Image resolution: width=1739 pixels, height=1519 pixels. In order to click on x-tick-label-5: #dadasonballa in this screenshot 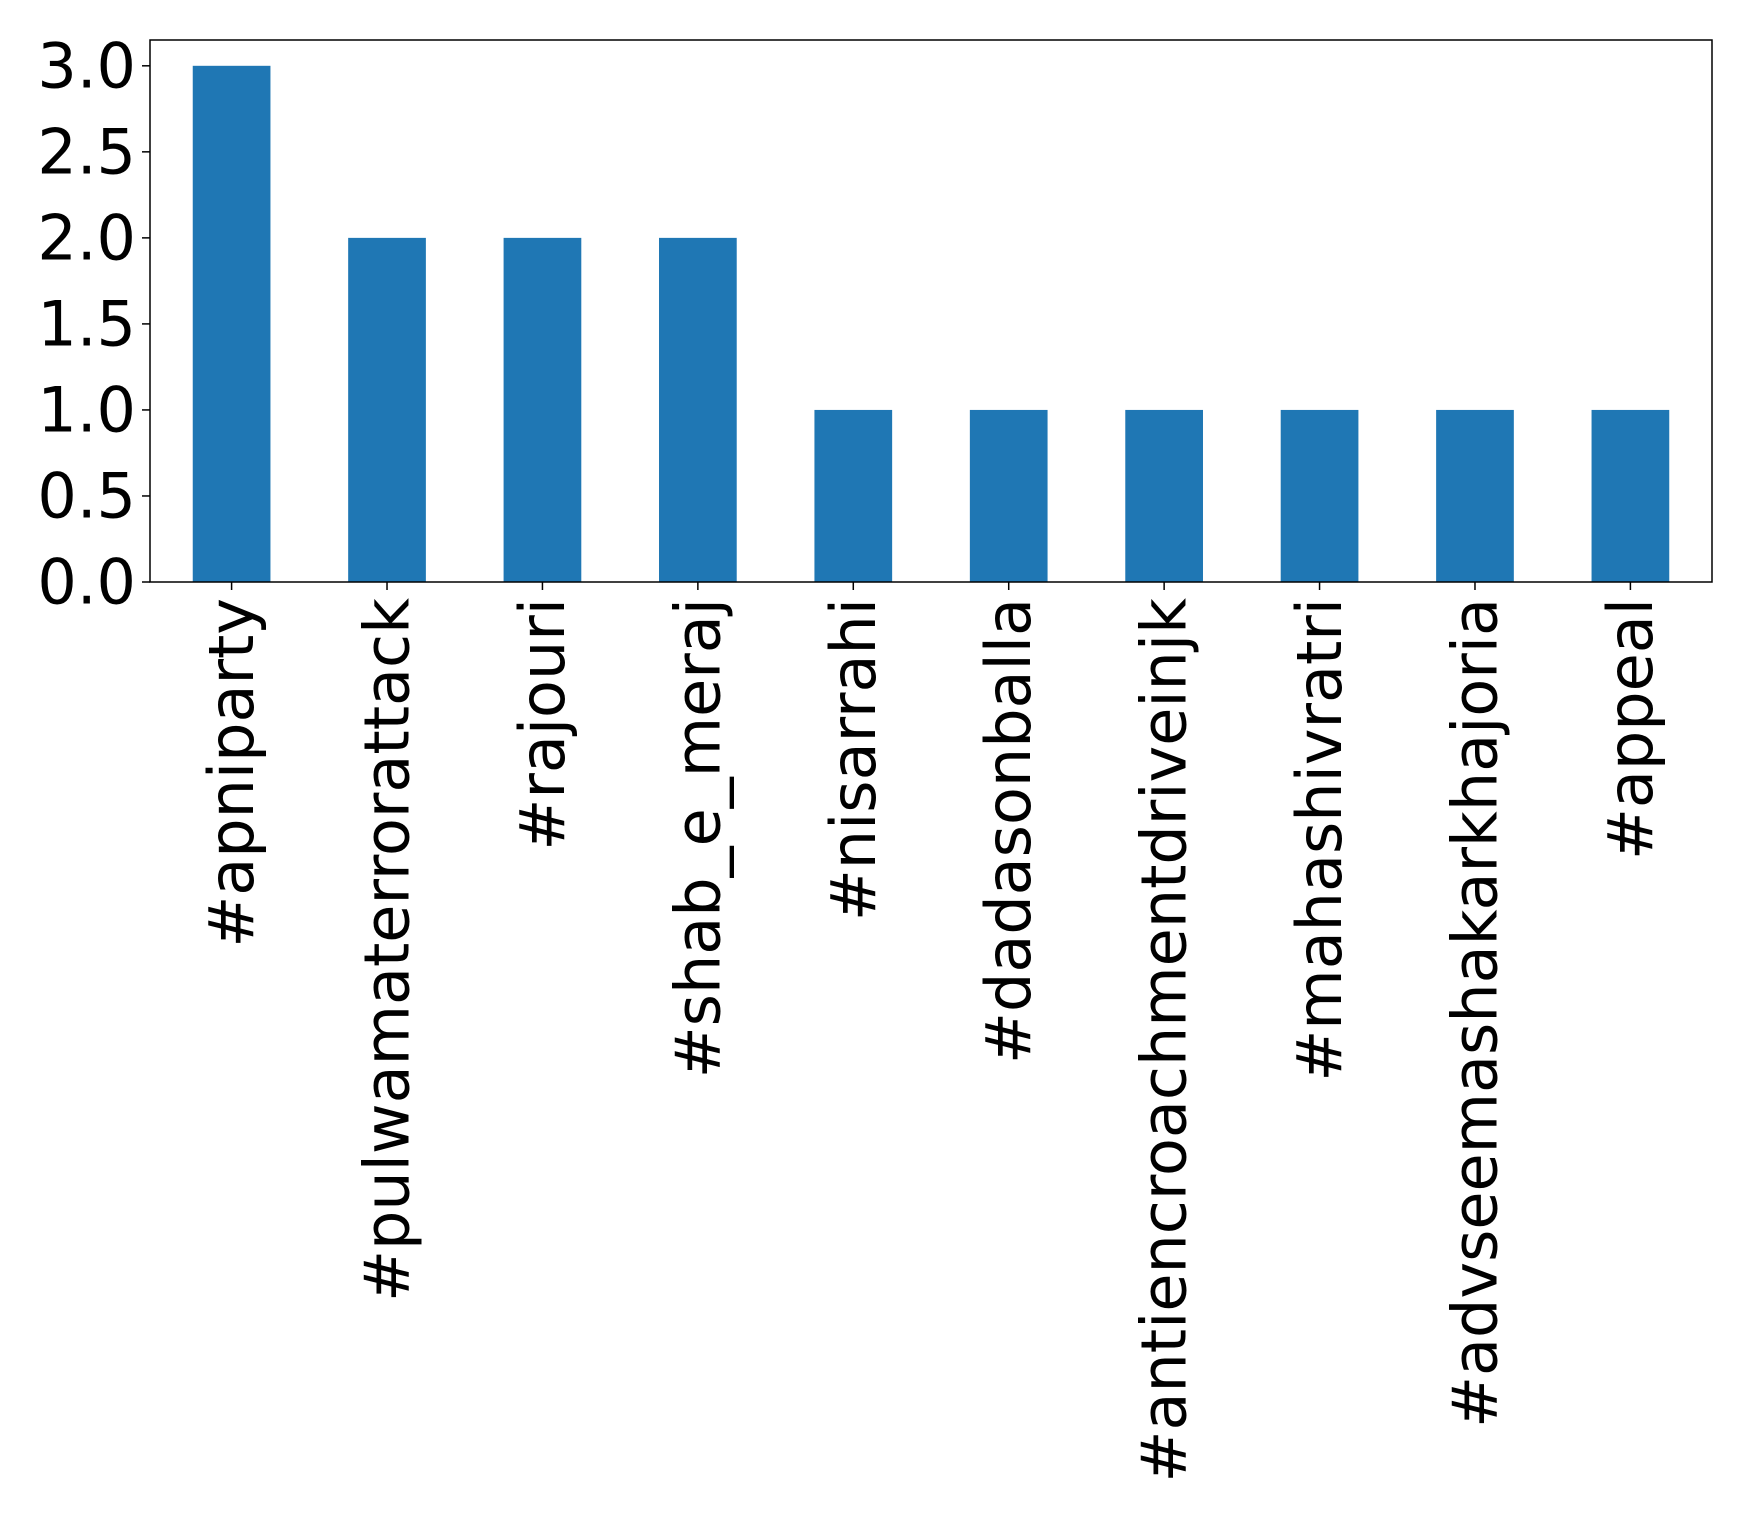, I will do `click(1008, 831)`.